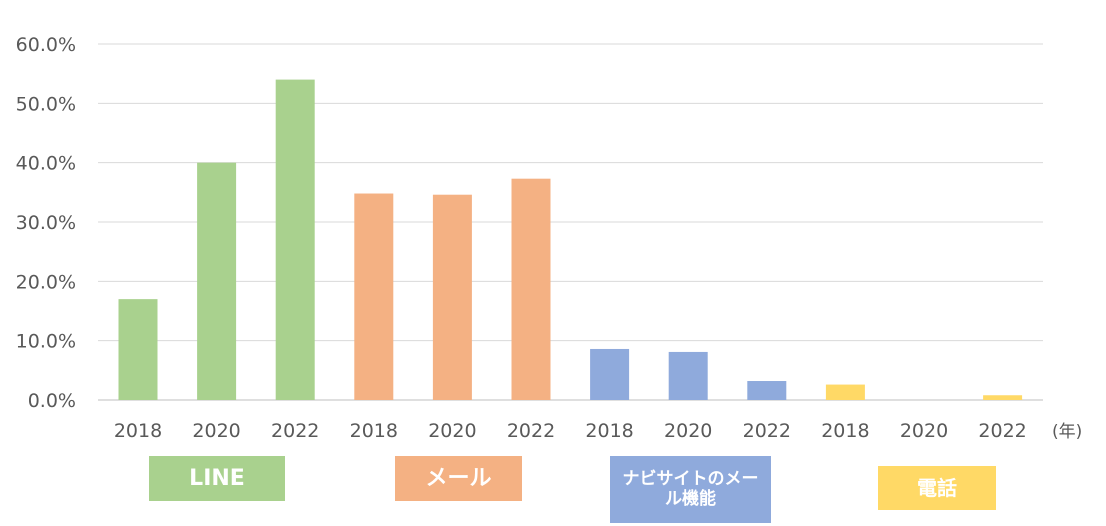  What do you see at coordinates (46, 342) in the screenshot?
I see `y-tick-label: 10.0%` at bounding box center [46, 342].